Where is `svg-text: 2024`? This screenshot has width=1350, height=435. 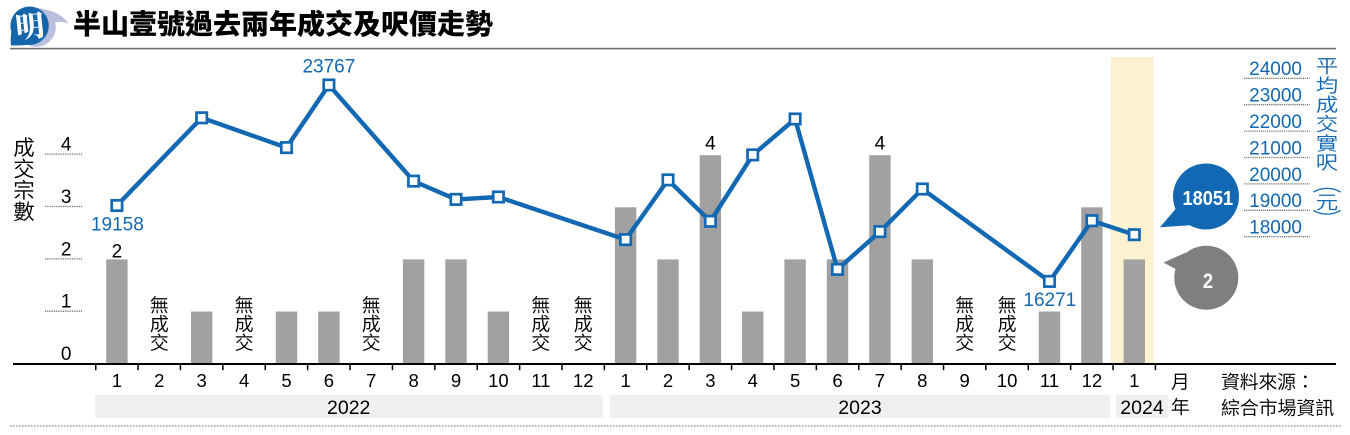
svg-text: 2024 is located at coordinates (1142, 408).